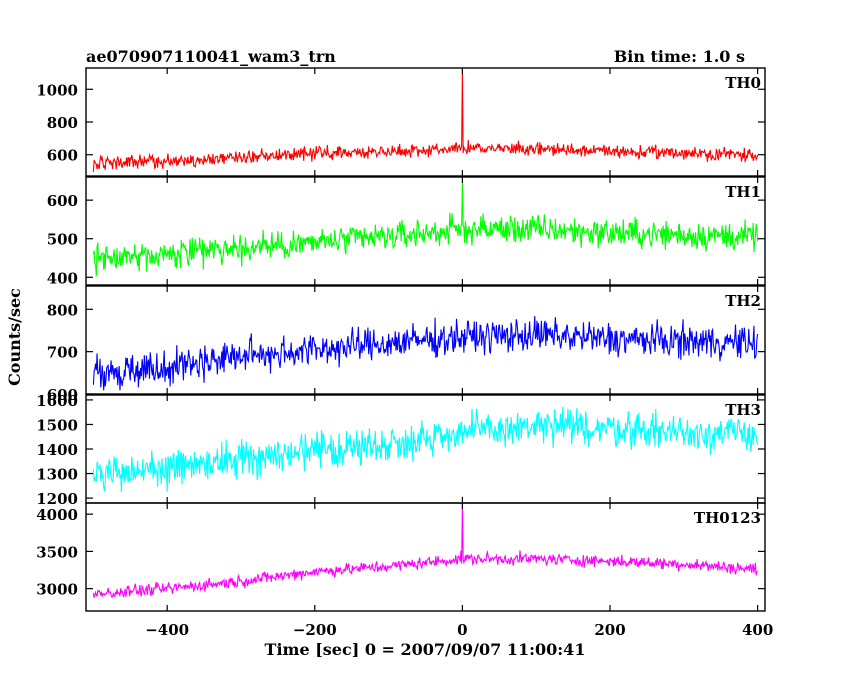  What do you see at coordinates (62, 278) in the screenshot?
I see `y-tick-label: 400` at bounding box center [62, 278].